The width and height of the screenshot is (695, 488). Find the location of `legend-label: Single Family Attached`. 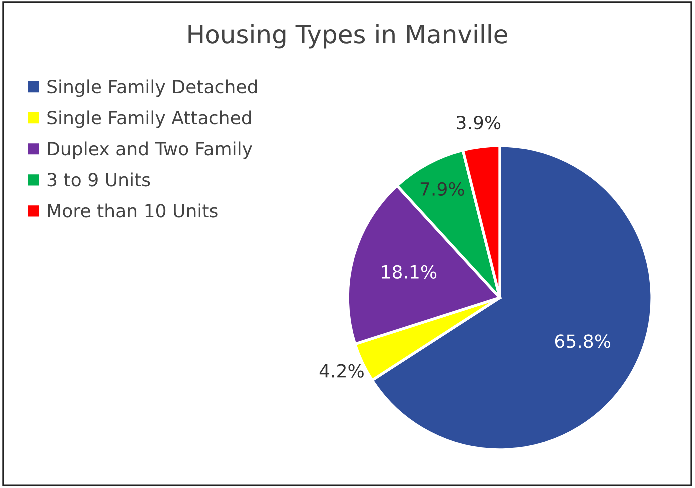

legend-label: Single Family Attached is located at coordinates (150, 119).